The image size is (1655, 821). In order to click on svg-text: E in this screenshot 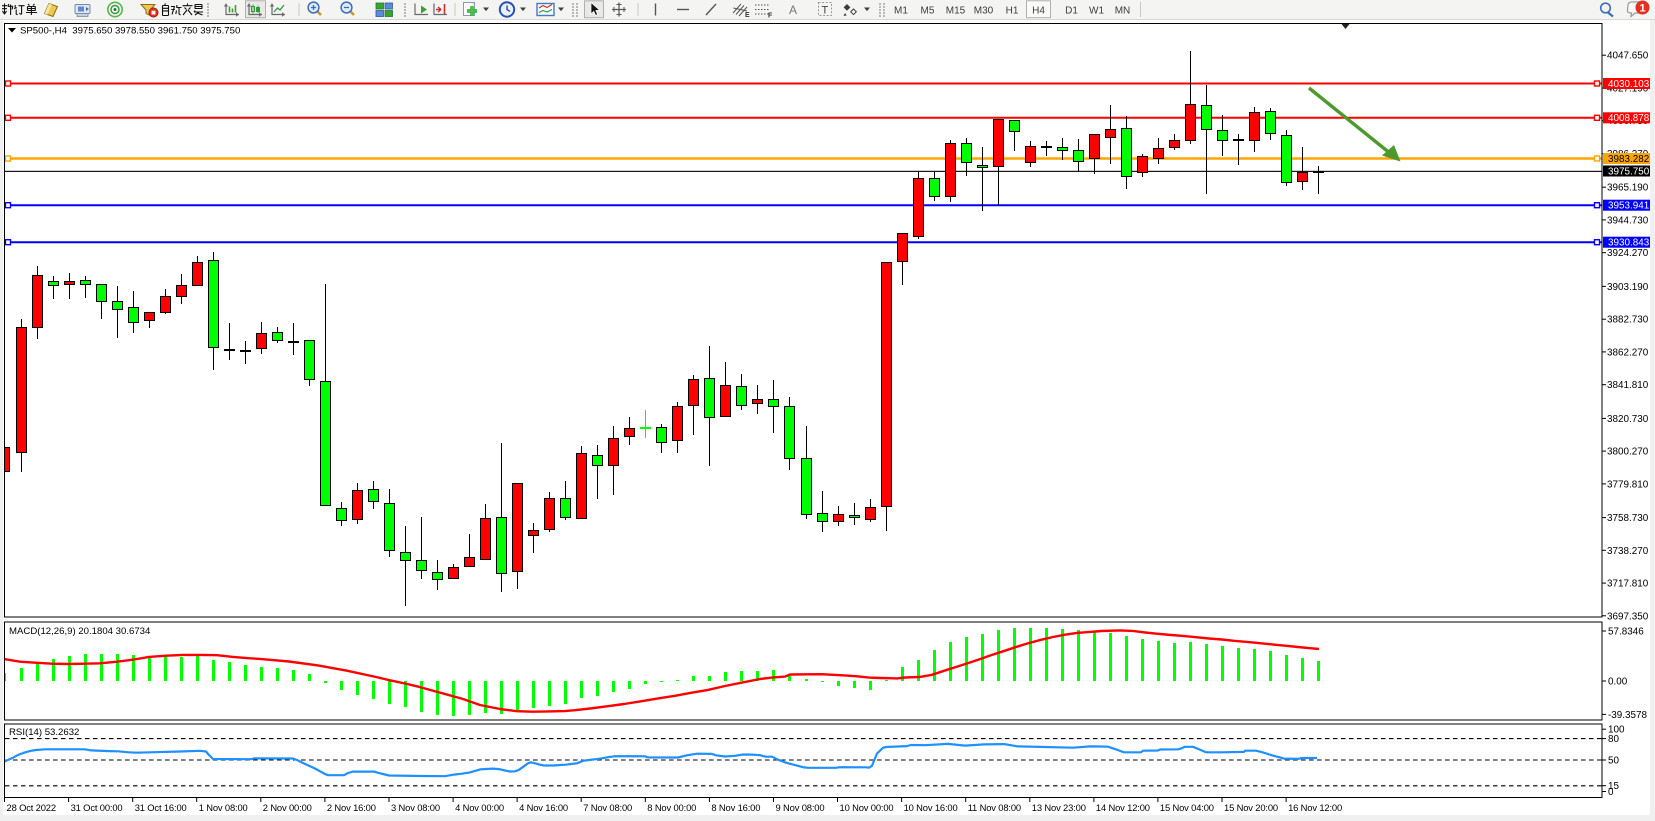, I will do `click(747, 15)`.